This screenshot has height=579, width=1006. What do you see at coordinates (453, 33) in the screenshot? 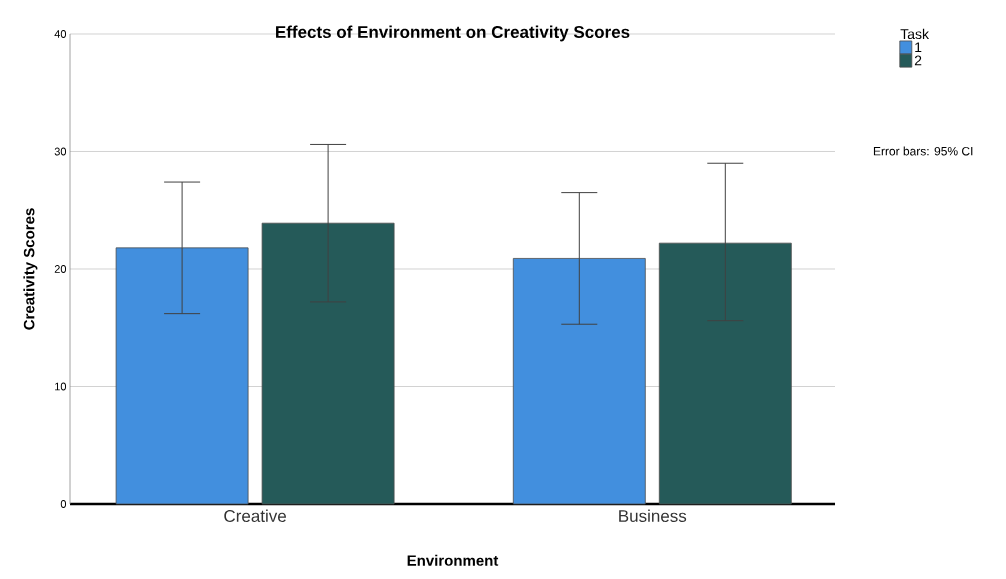
I see `chart-title: Effects of Environment on Creativity Scores` at bounding box center [453, 33].